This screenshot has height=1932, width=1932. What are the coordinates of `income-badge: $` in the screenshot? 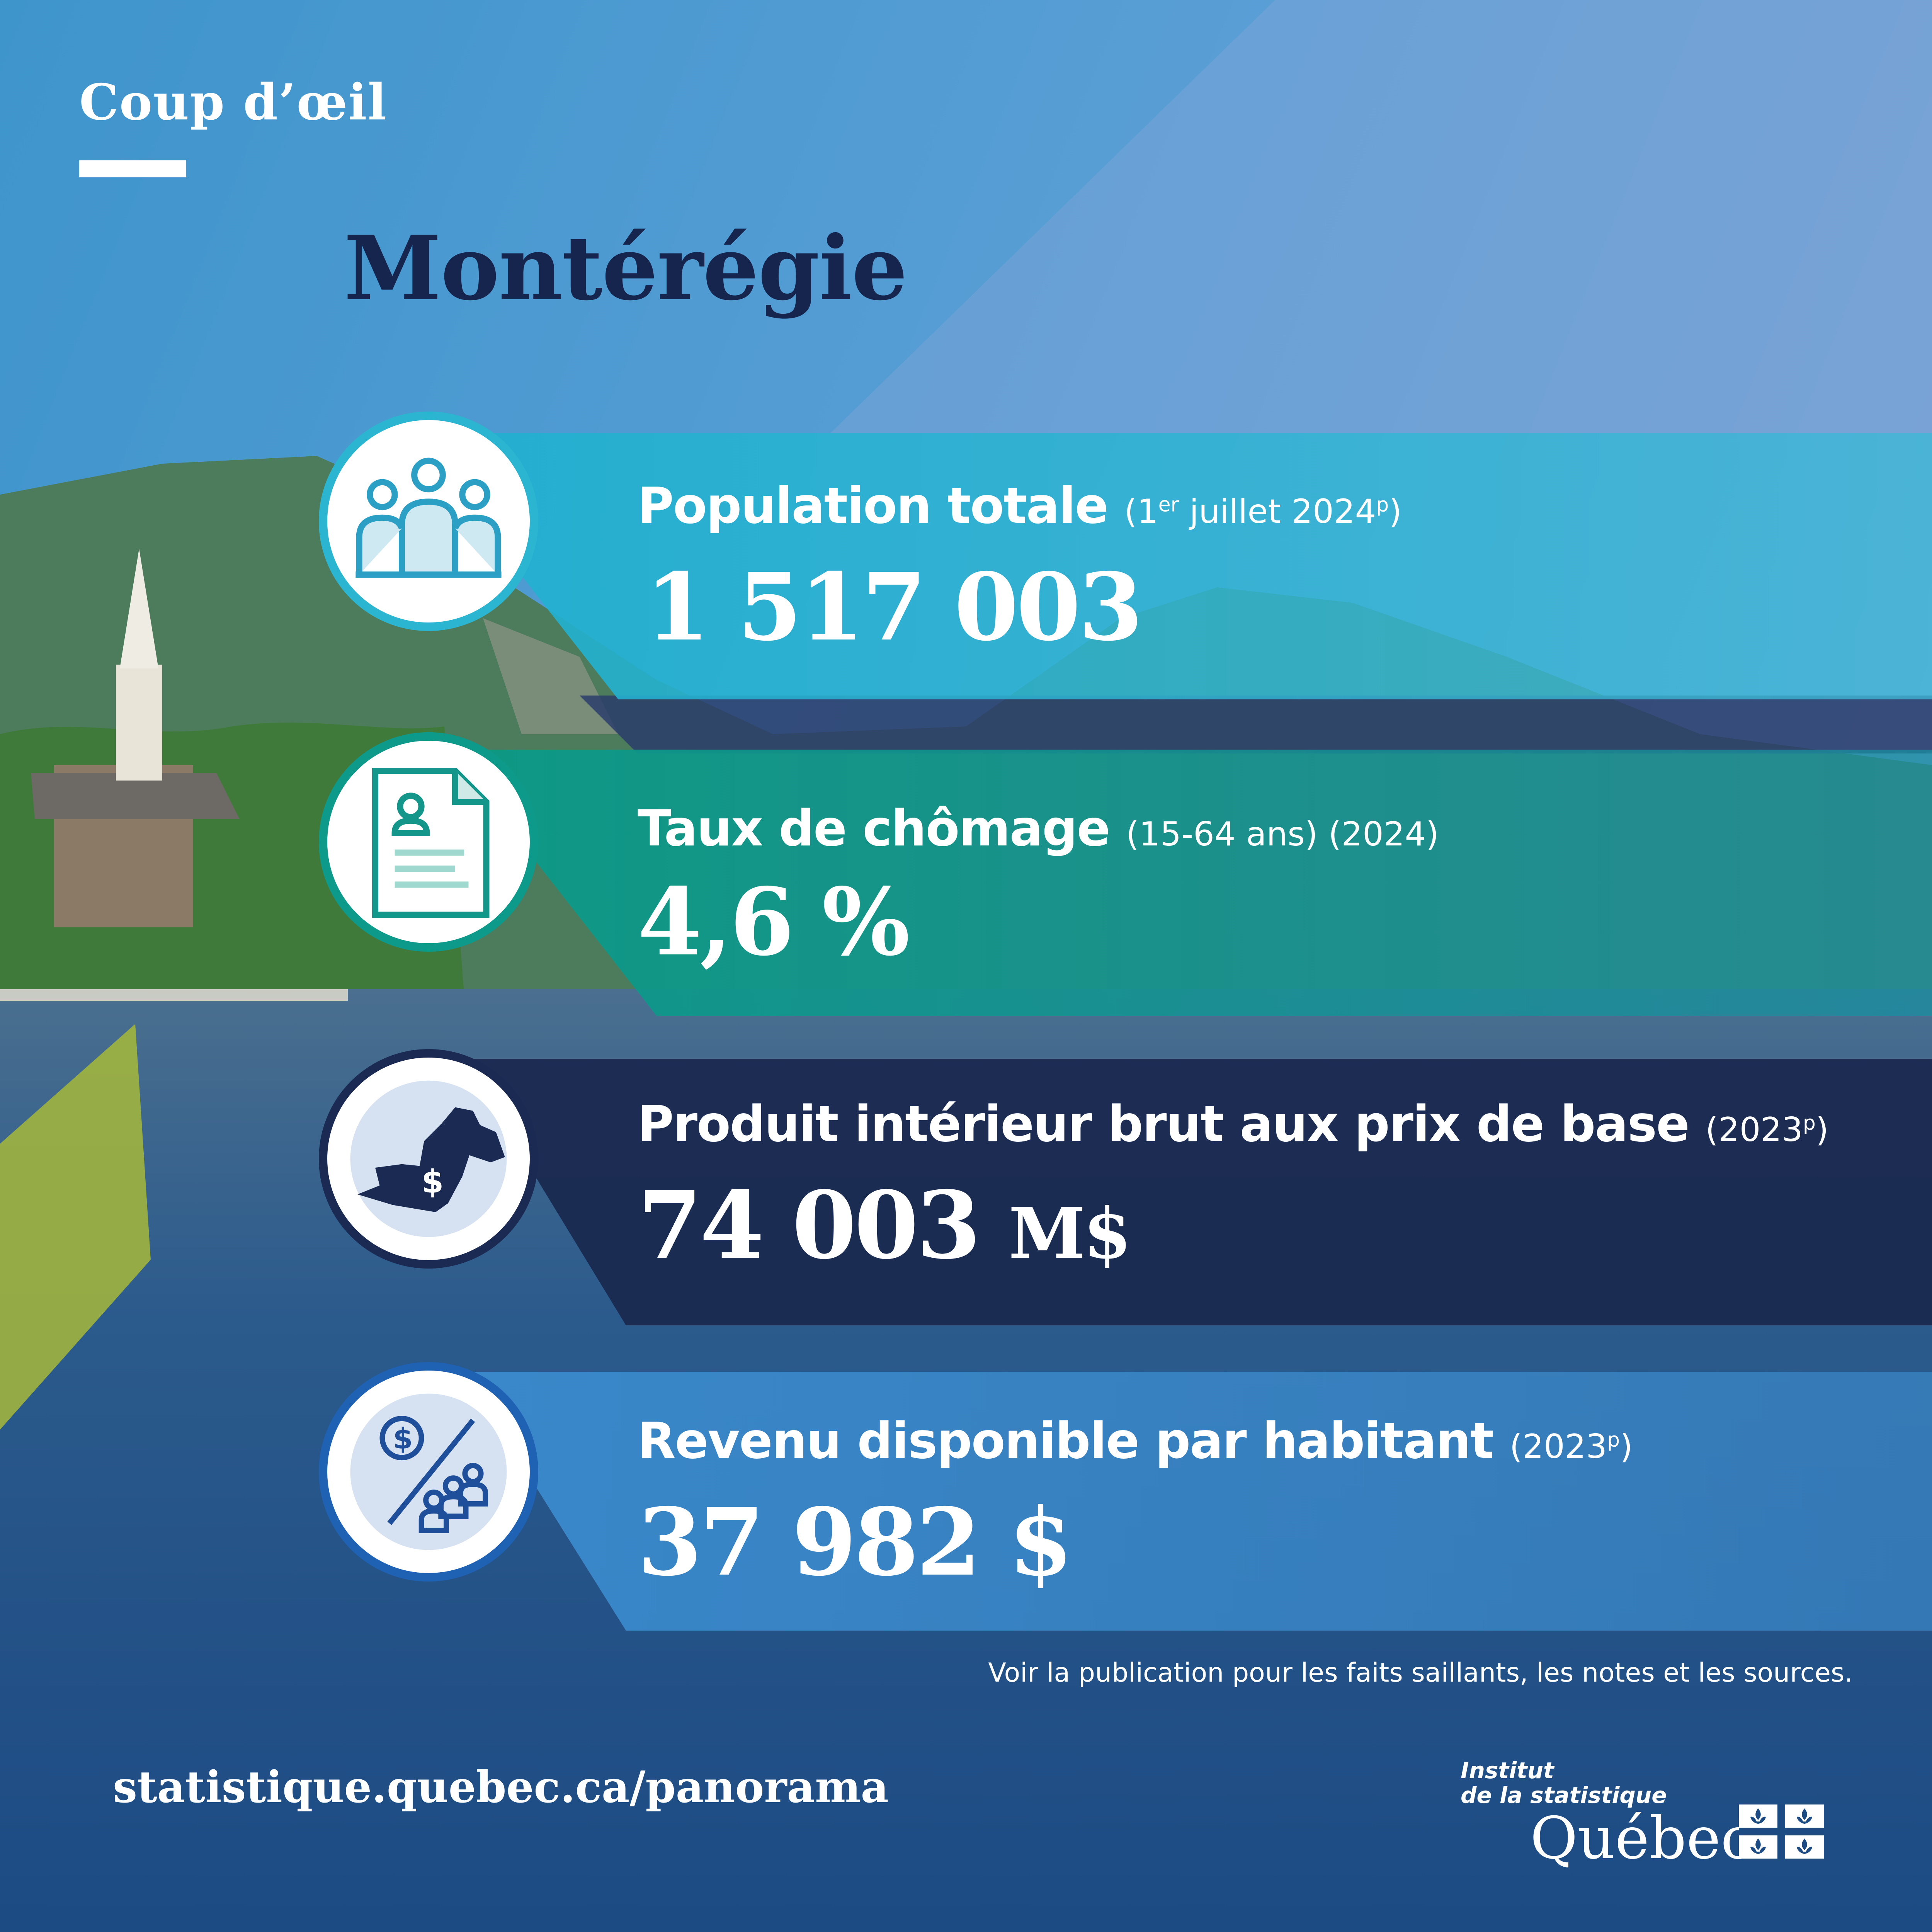 It's located at (428, 1472).